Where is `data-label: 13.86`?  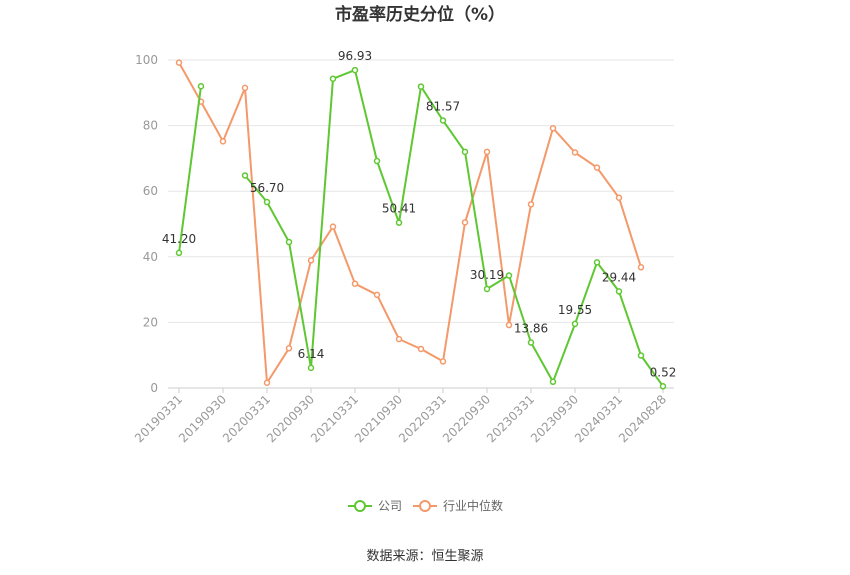
data-label: 13.86 is located at coordinates (531, 329).